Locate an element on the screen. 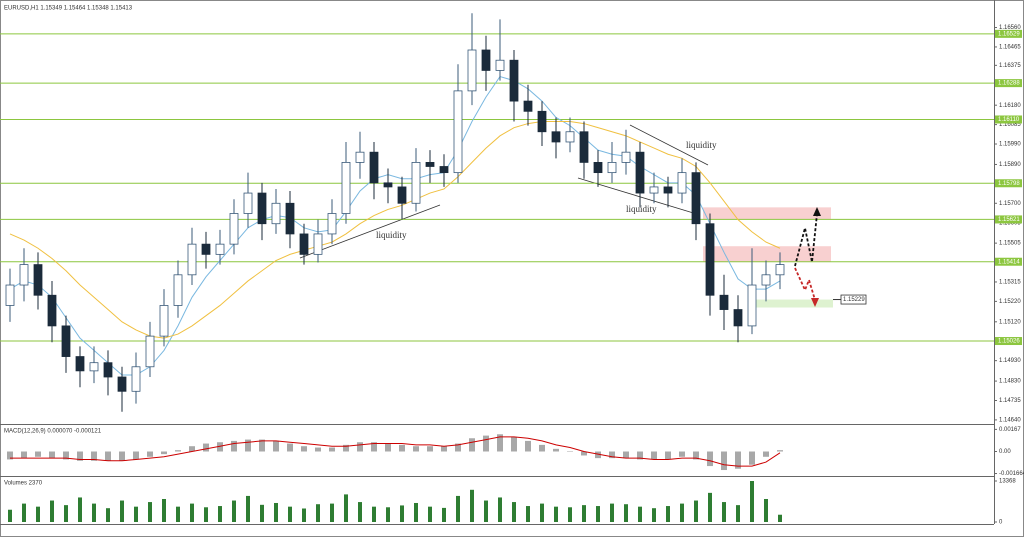 Image resolution: width=1024 pixels, height=542 pixels. level-label: 1.15798 is located at coordinates (1009, 184).